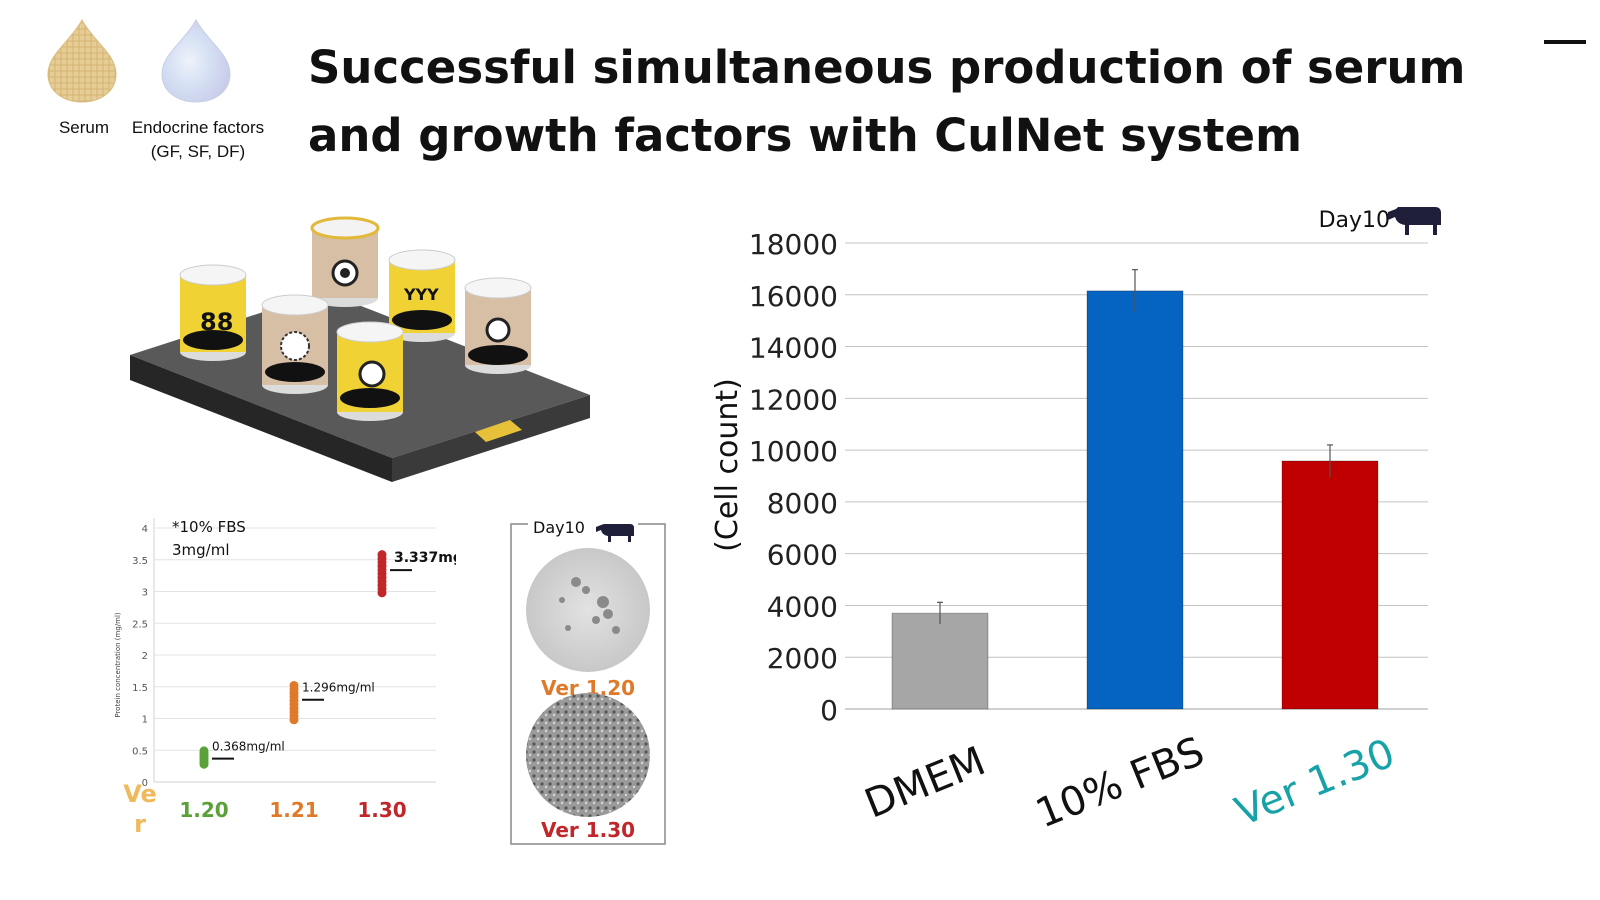 The image size is (1600, 900). Describe the element at coordinates (588, 830) in the screenshot. I see `micrograph-ver130-caption: Ver 1.30` at that location.